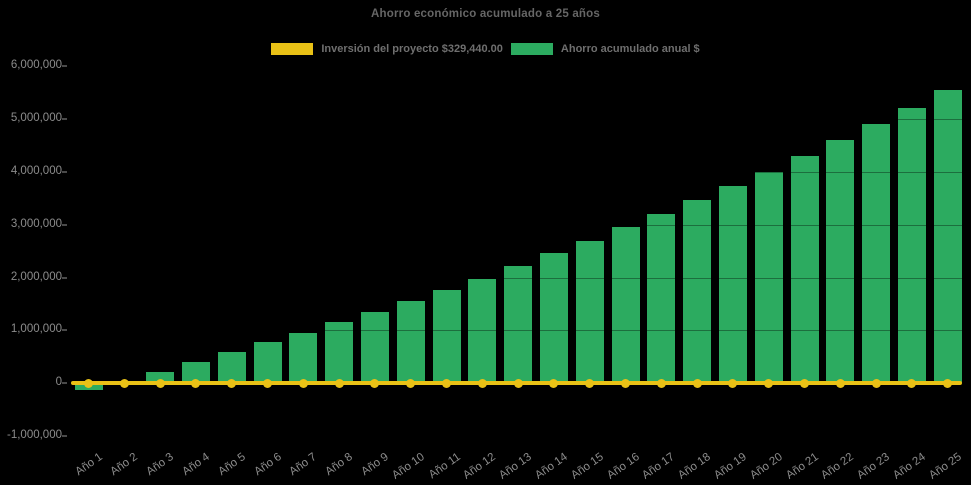 The image size is (971, 485). What do you see at coordinates (412, 49) in the screenshot?
I see `legend-label-investment: Inversión del proyecto $329,440.00` at bounding box center [412, 49].